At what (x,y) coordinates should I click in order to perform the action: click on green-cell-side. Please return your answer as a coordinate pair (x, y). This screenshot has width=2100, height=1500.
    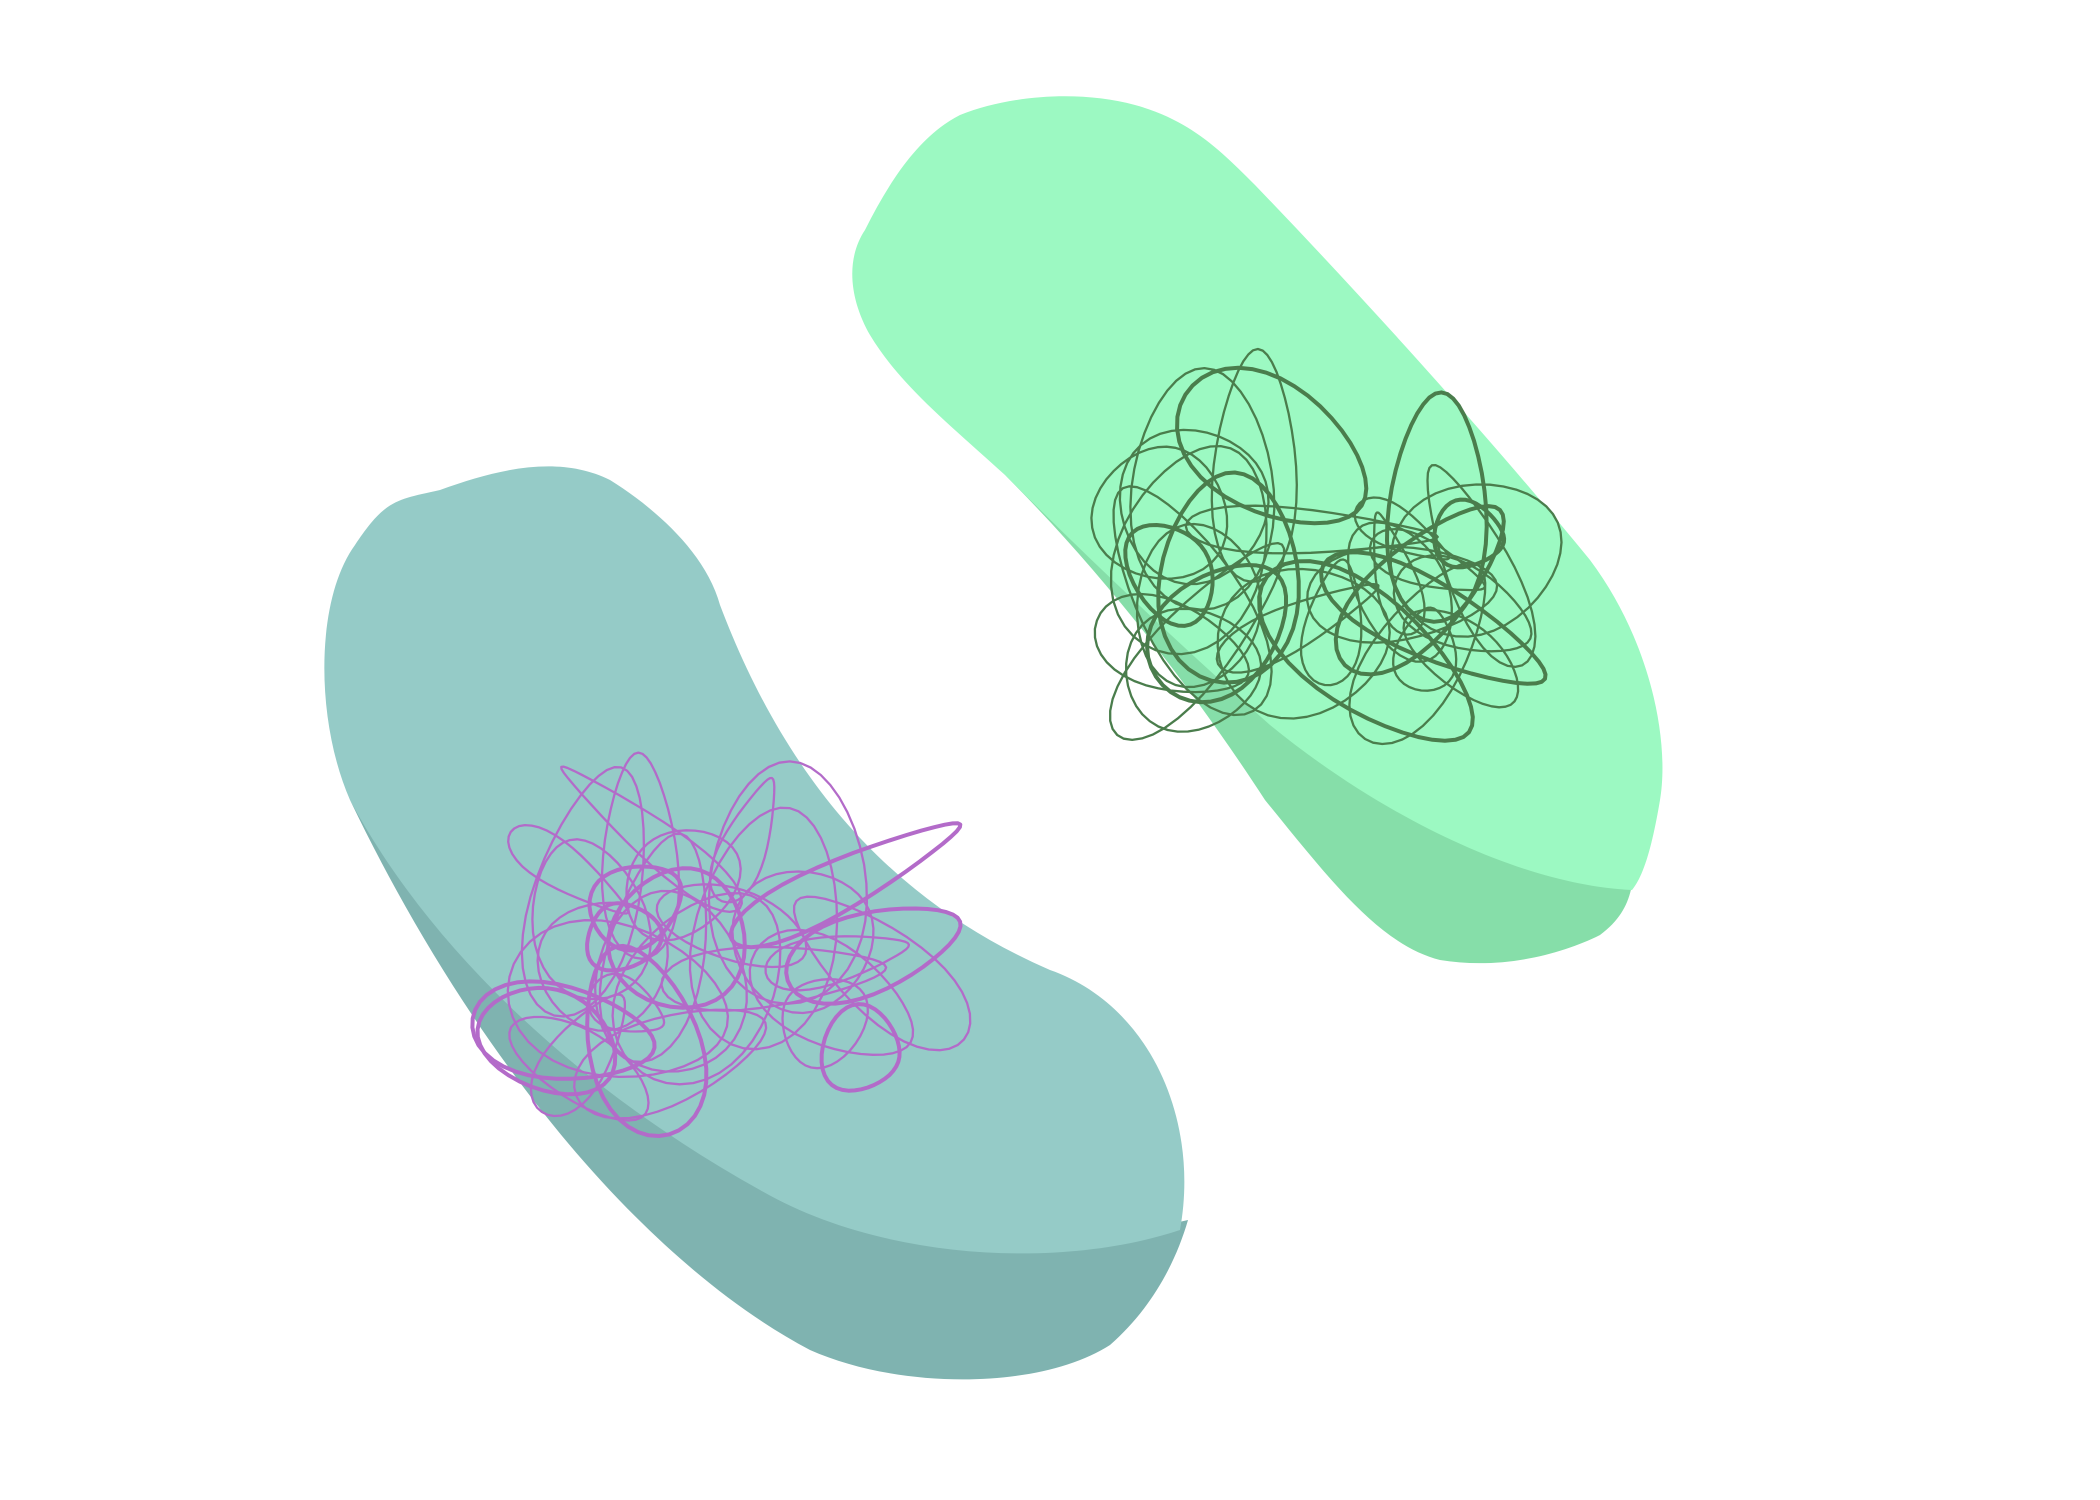
    Looking at the image, I should click on (1318, 719).